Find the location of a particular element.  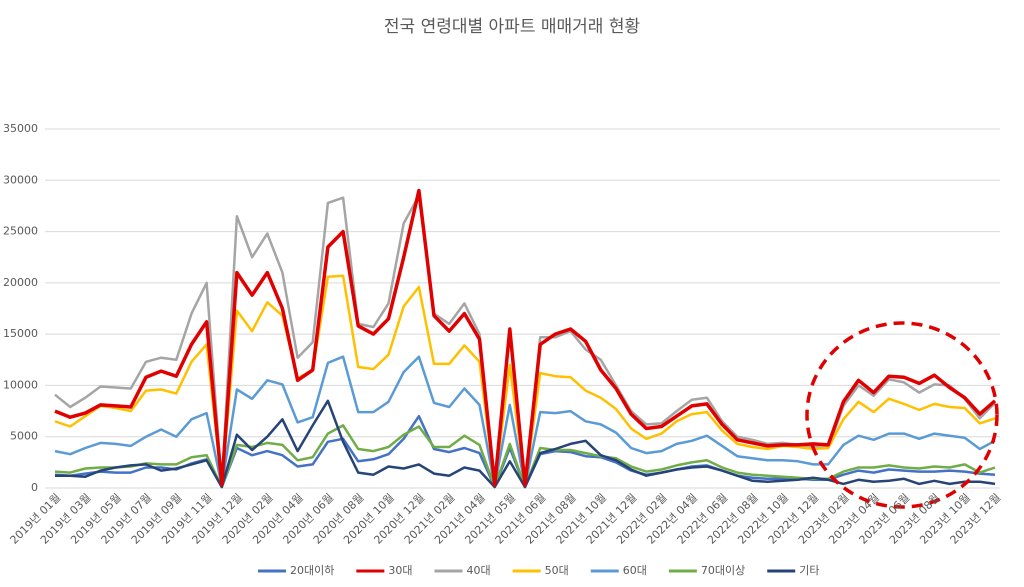

y-tick-label: 25000 is located at coordinates (20, 231).